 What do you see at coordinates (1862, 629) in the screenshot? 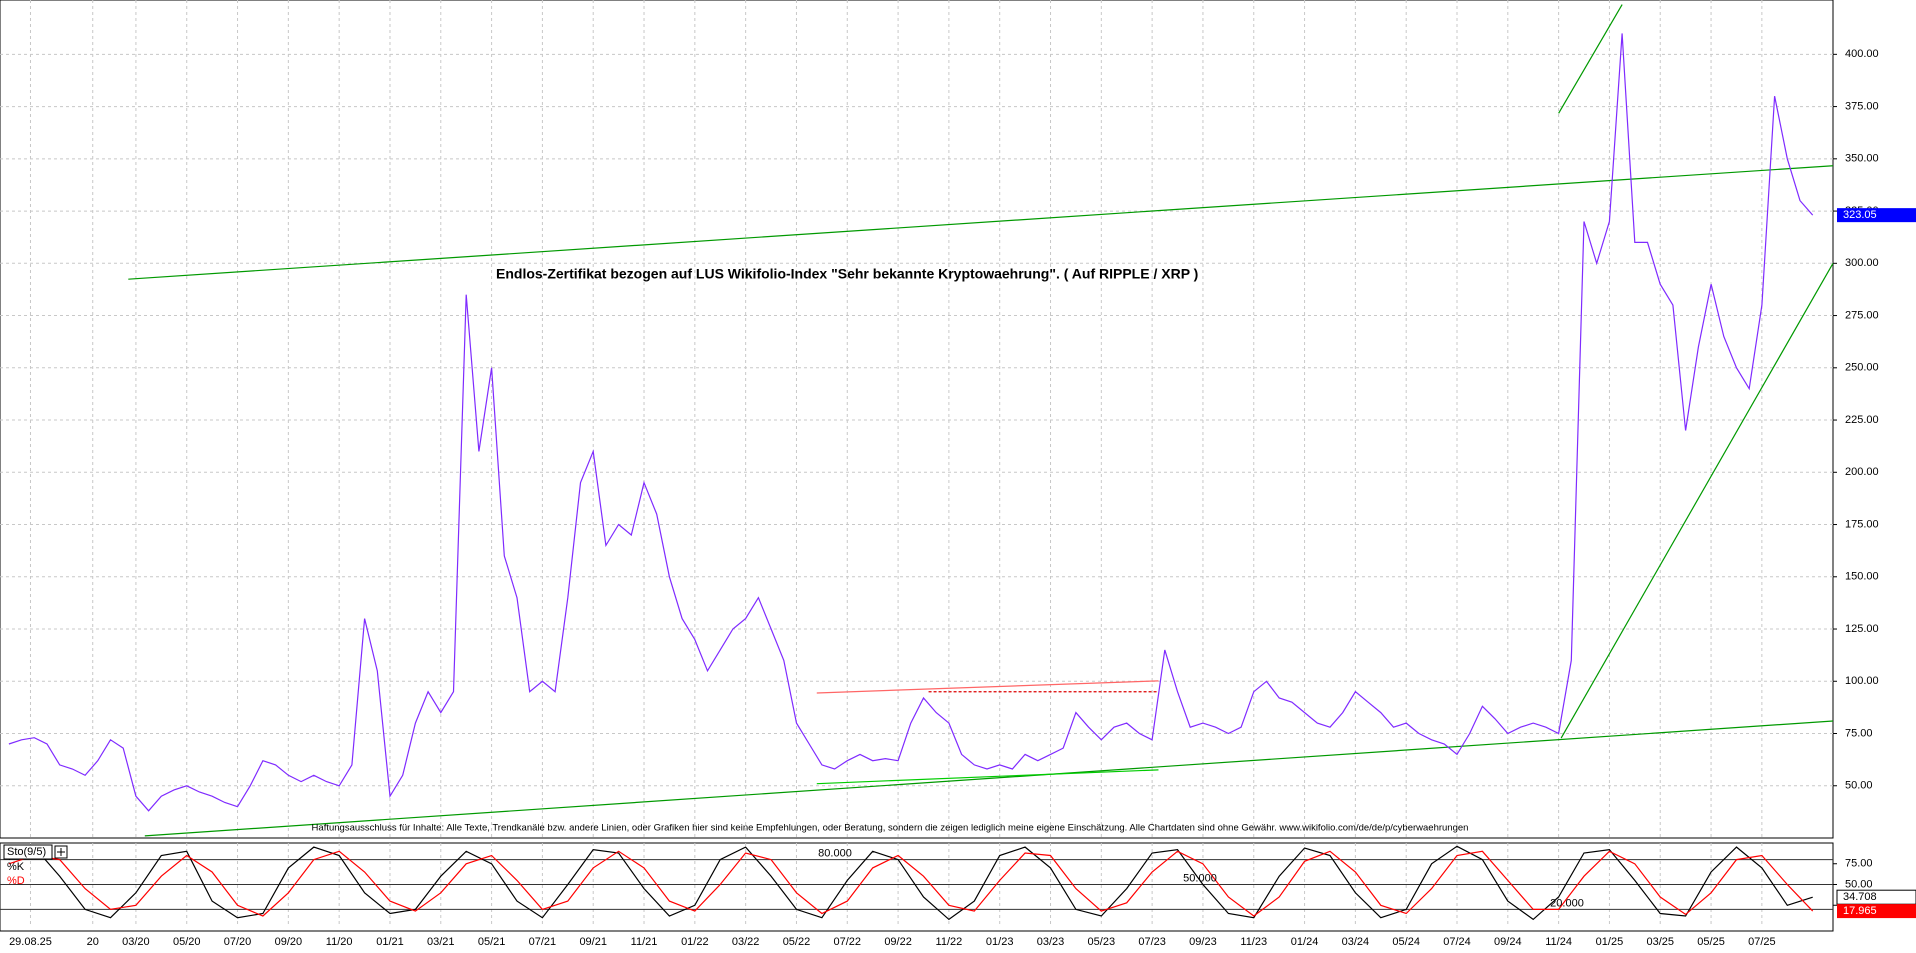
I see `y-tick-label: 125.00` at bounding box center [1862, 629].